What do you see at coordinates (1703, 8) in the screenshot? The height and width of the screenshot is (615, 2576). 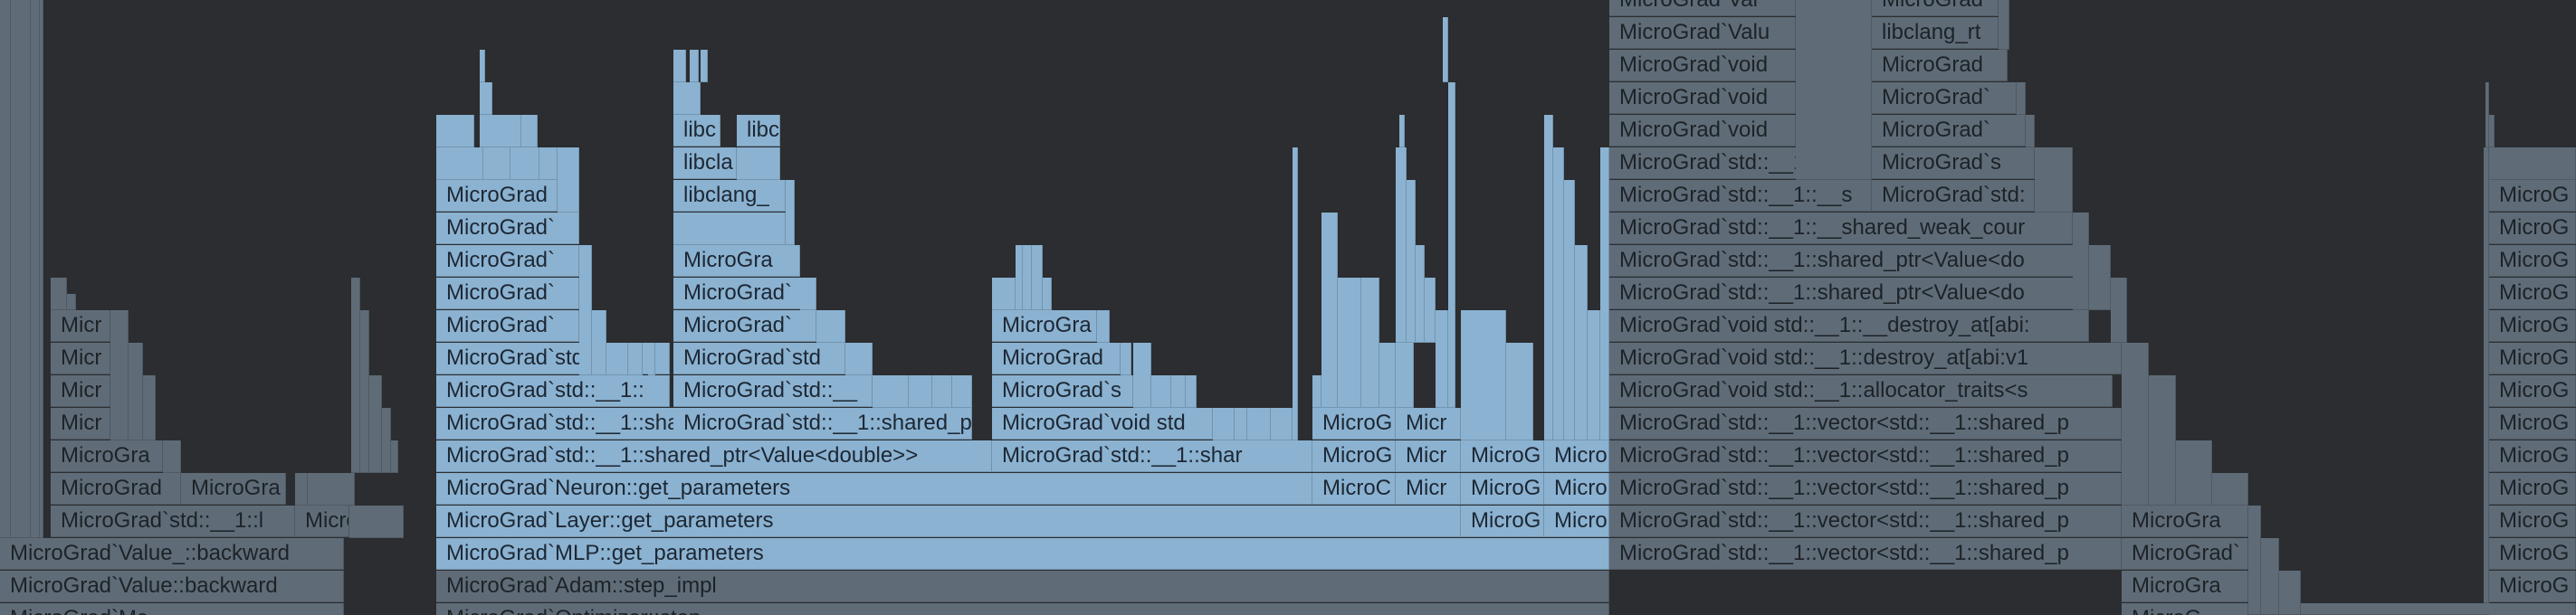 I see `flame-frame: MicroGrad`Val` at bounding box center [1703, 8].